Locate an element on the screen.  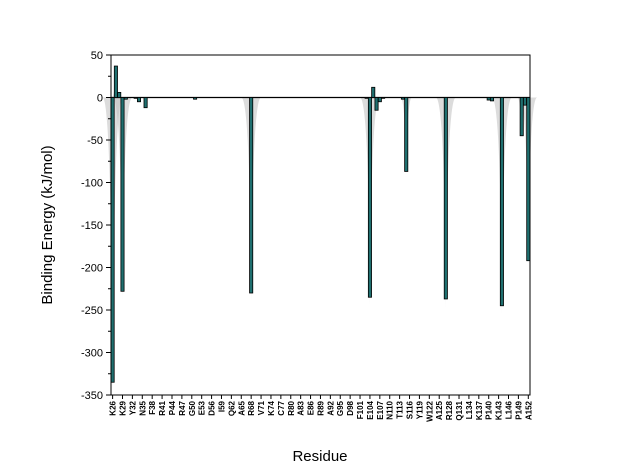
x-tick-label-37: K137 is located at coordinates (479, 410).